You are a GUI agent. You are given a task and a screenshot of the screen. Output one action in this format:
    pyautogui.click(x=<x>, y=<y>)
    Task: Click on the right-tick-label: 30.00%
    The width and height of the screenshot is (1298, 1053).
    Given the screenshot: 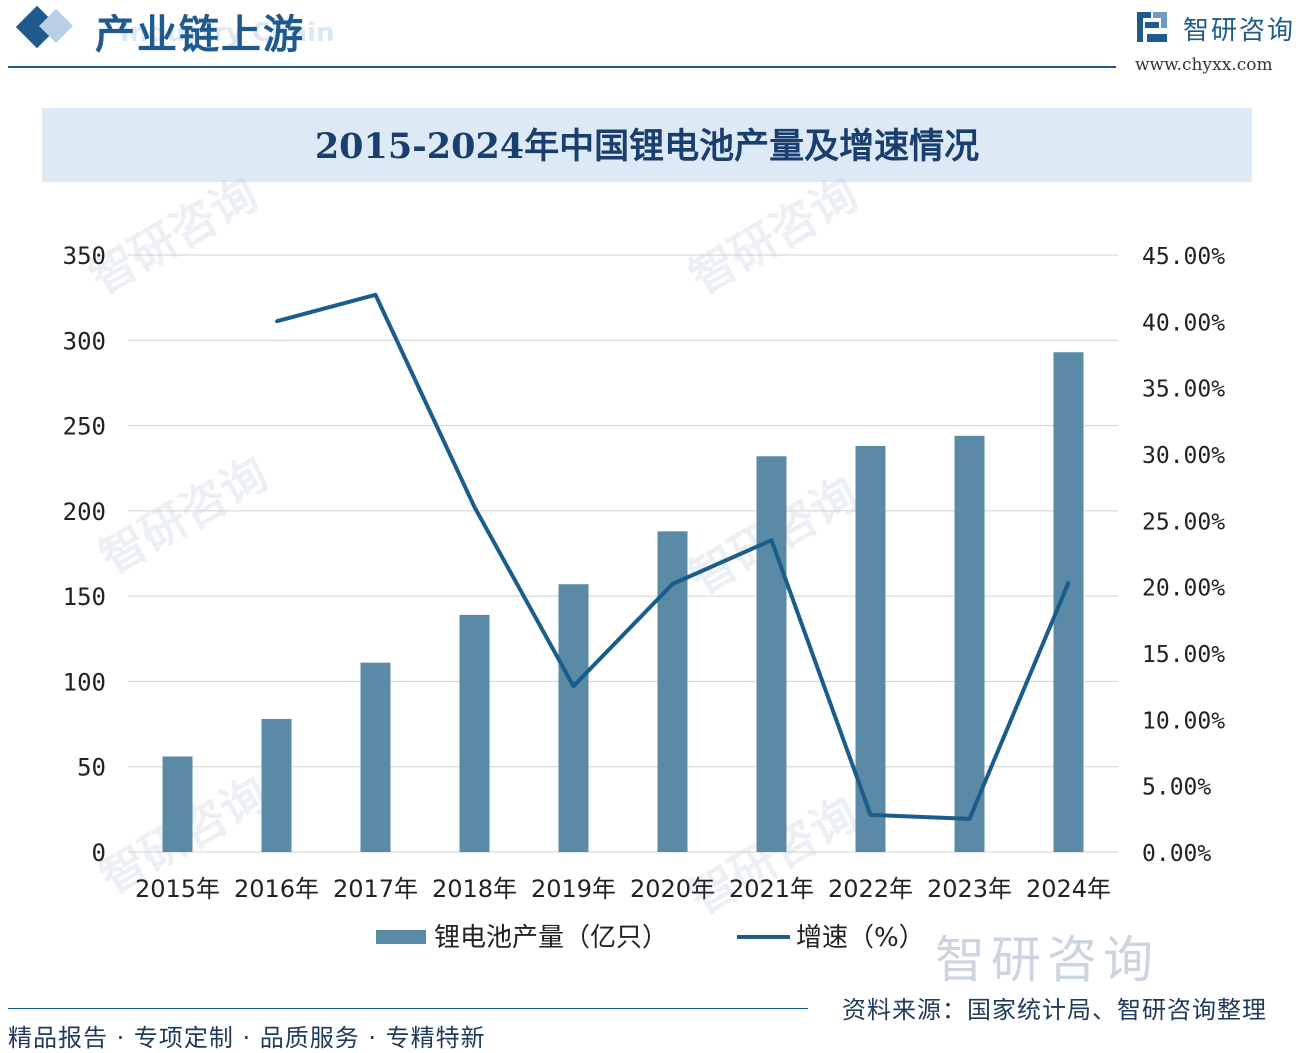 What is the action you would take?
    pyautogui.click(x=1183, y=456)
    